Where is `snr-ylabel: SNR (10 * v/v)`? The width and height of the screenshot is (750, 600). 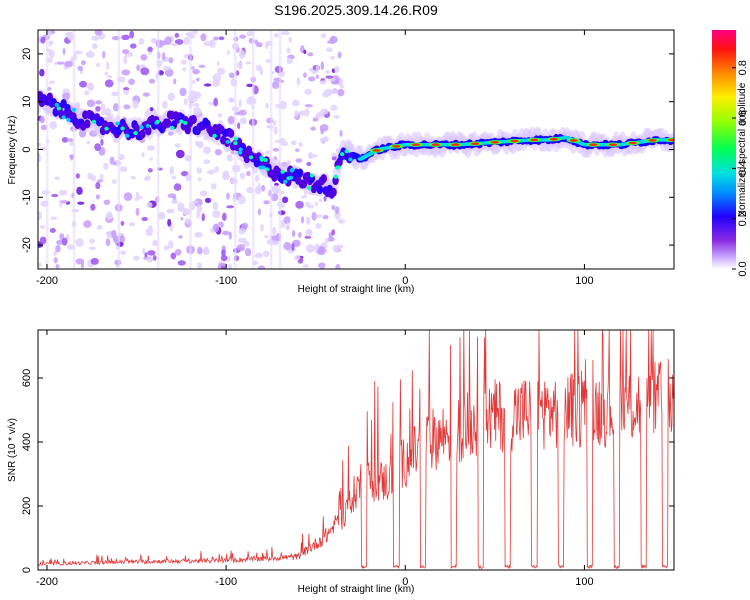 snr-ylabel: SNR (10 * v/v) is located at coordinates (12, 450).